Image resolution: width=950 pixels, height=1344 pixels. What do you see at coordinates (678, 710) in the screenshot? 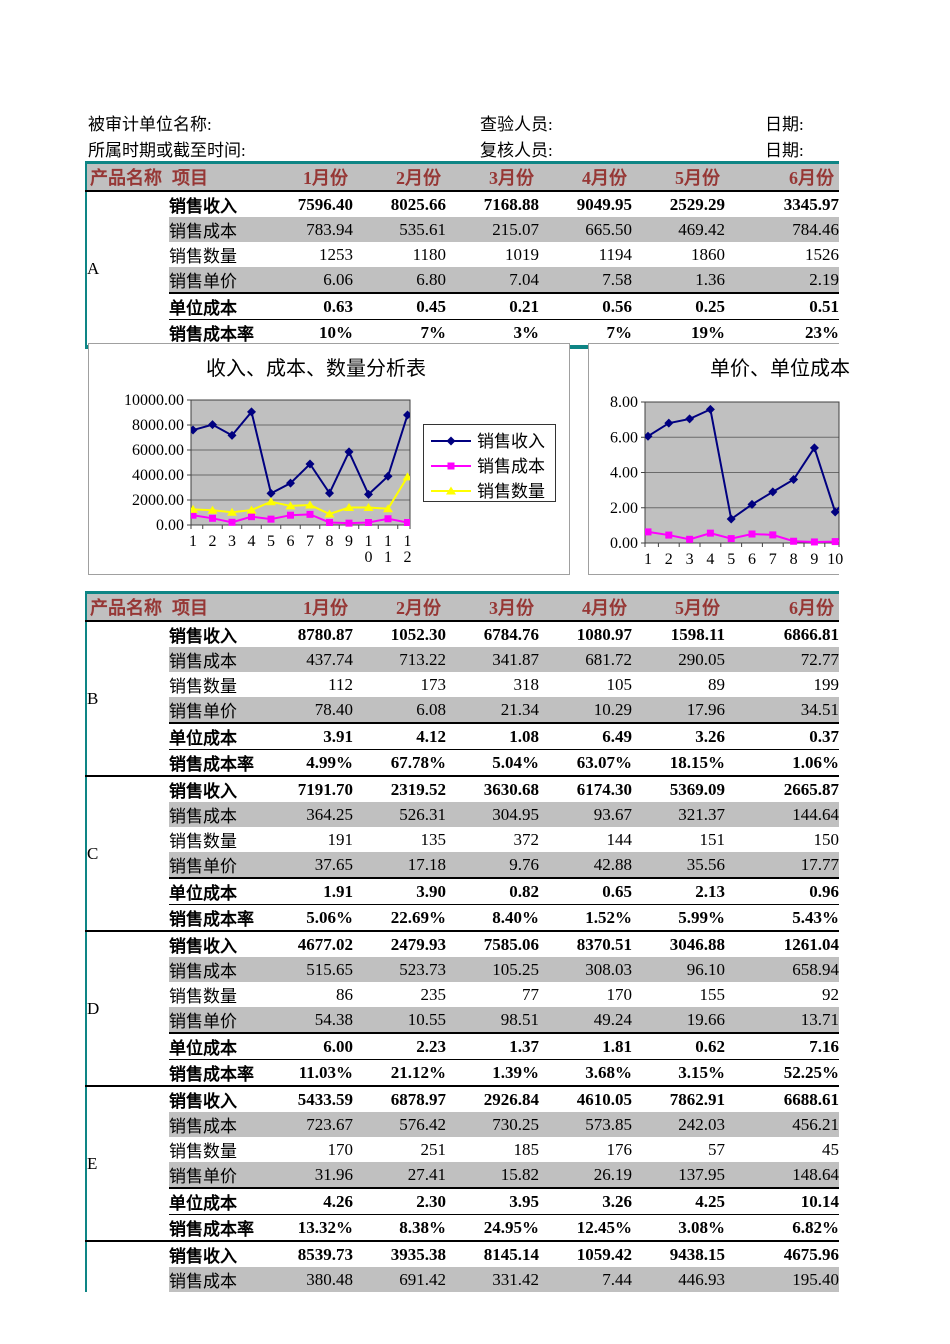
I see `value-cell: 17.96` at bounding box center [678, 710].